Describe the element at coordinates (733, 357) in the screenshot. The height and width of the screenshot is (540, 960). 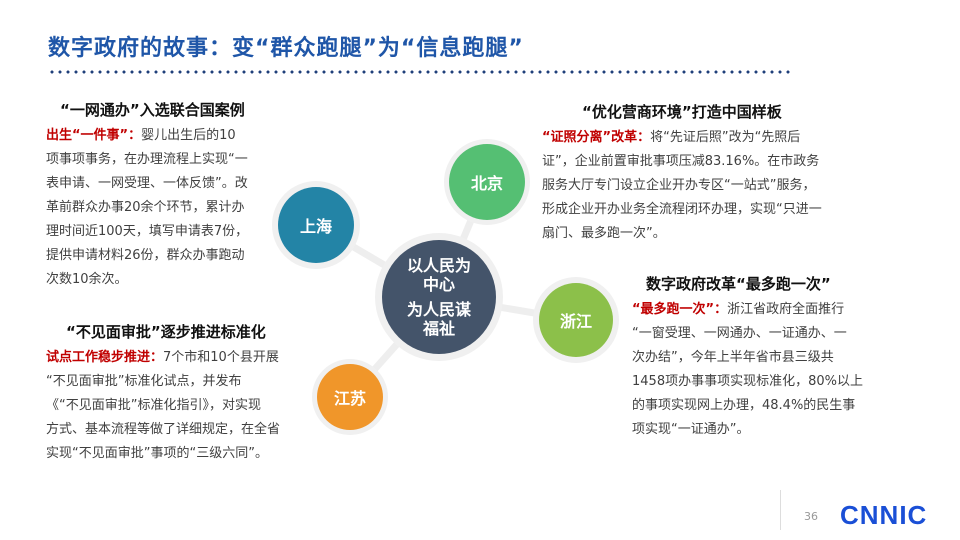
I see `story-text: 次办结”，今年上半年省市县三级共` at that location.